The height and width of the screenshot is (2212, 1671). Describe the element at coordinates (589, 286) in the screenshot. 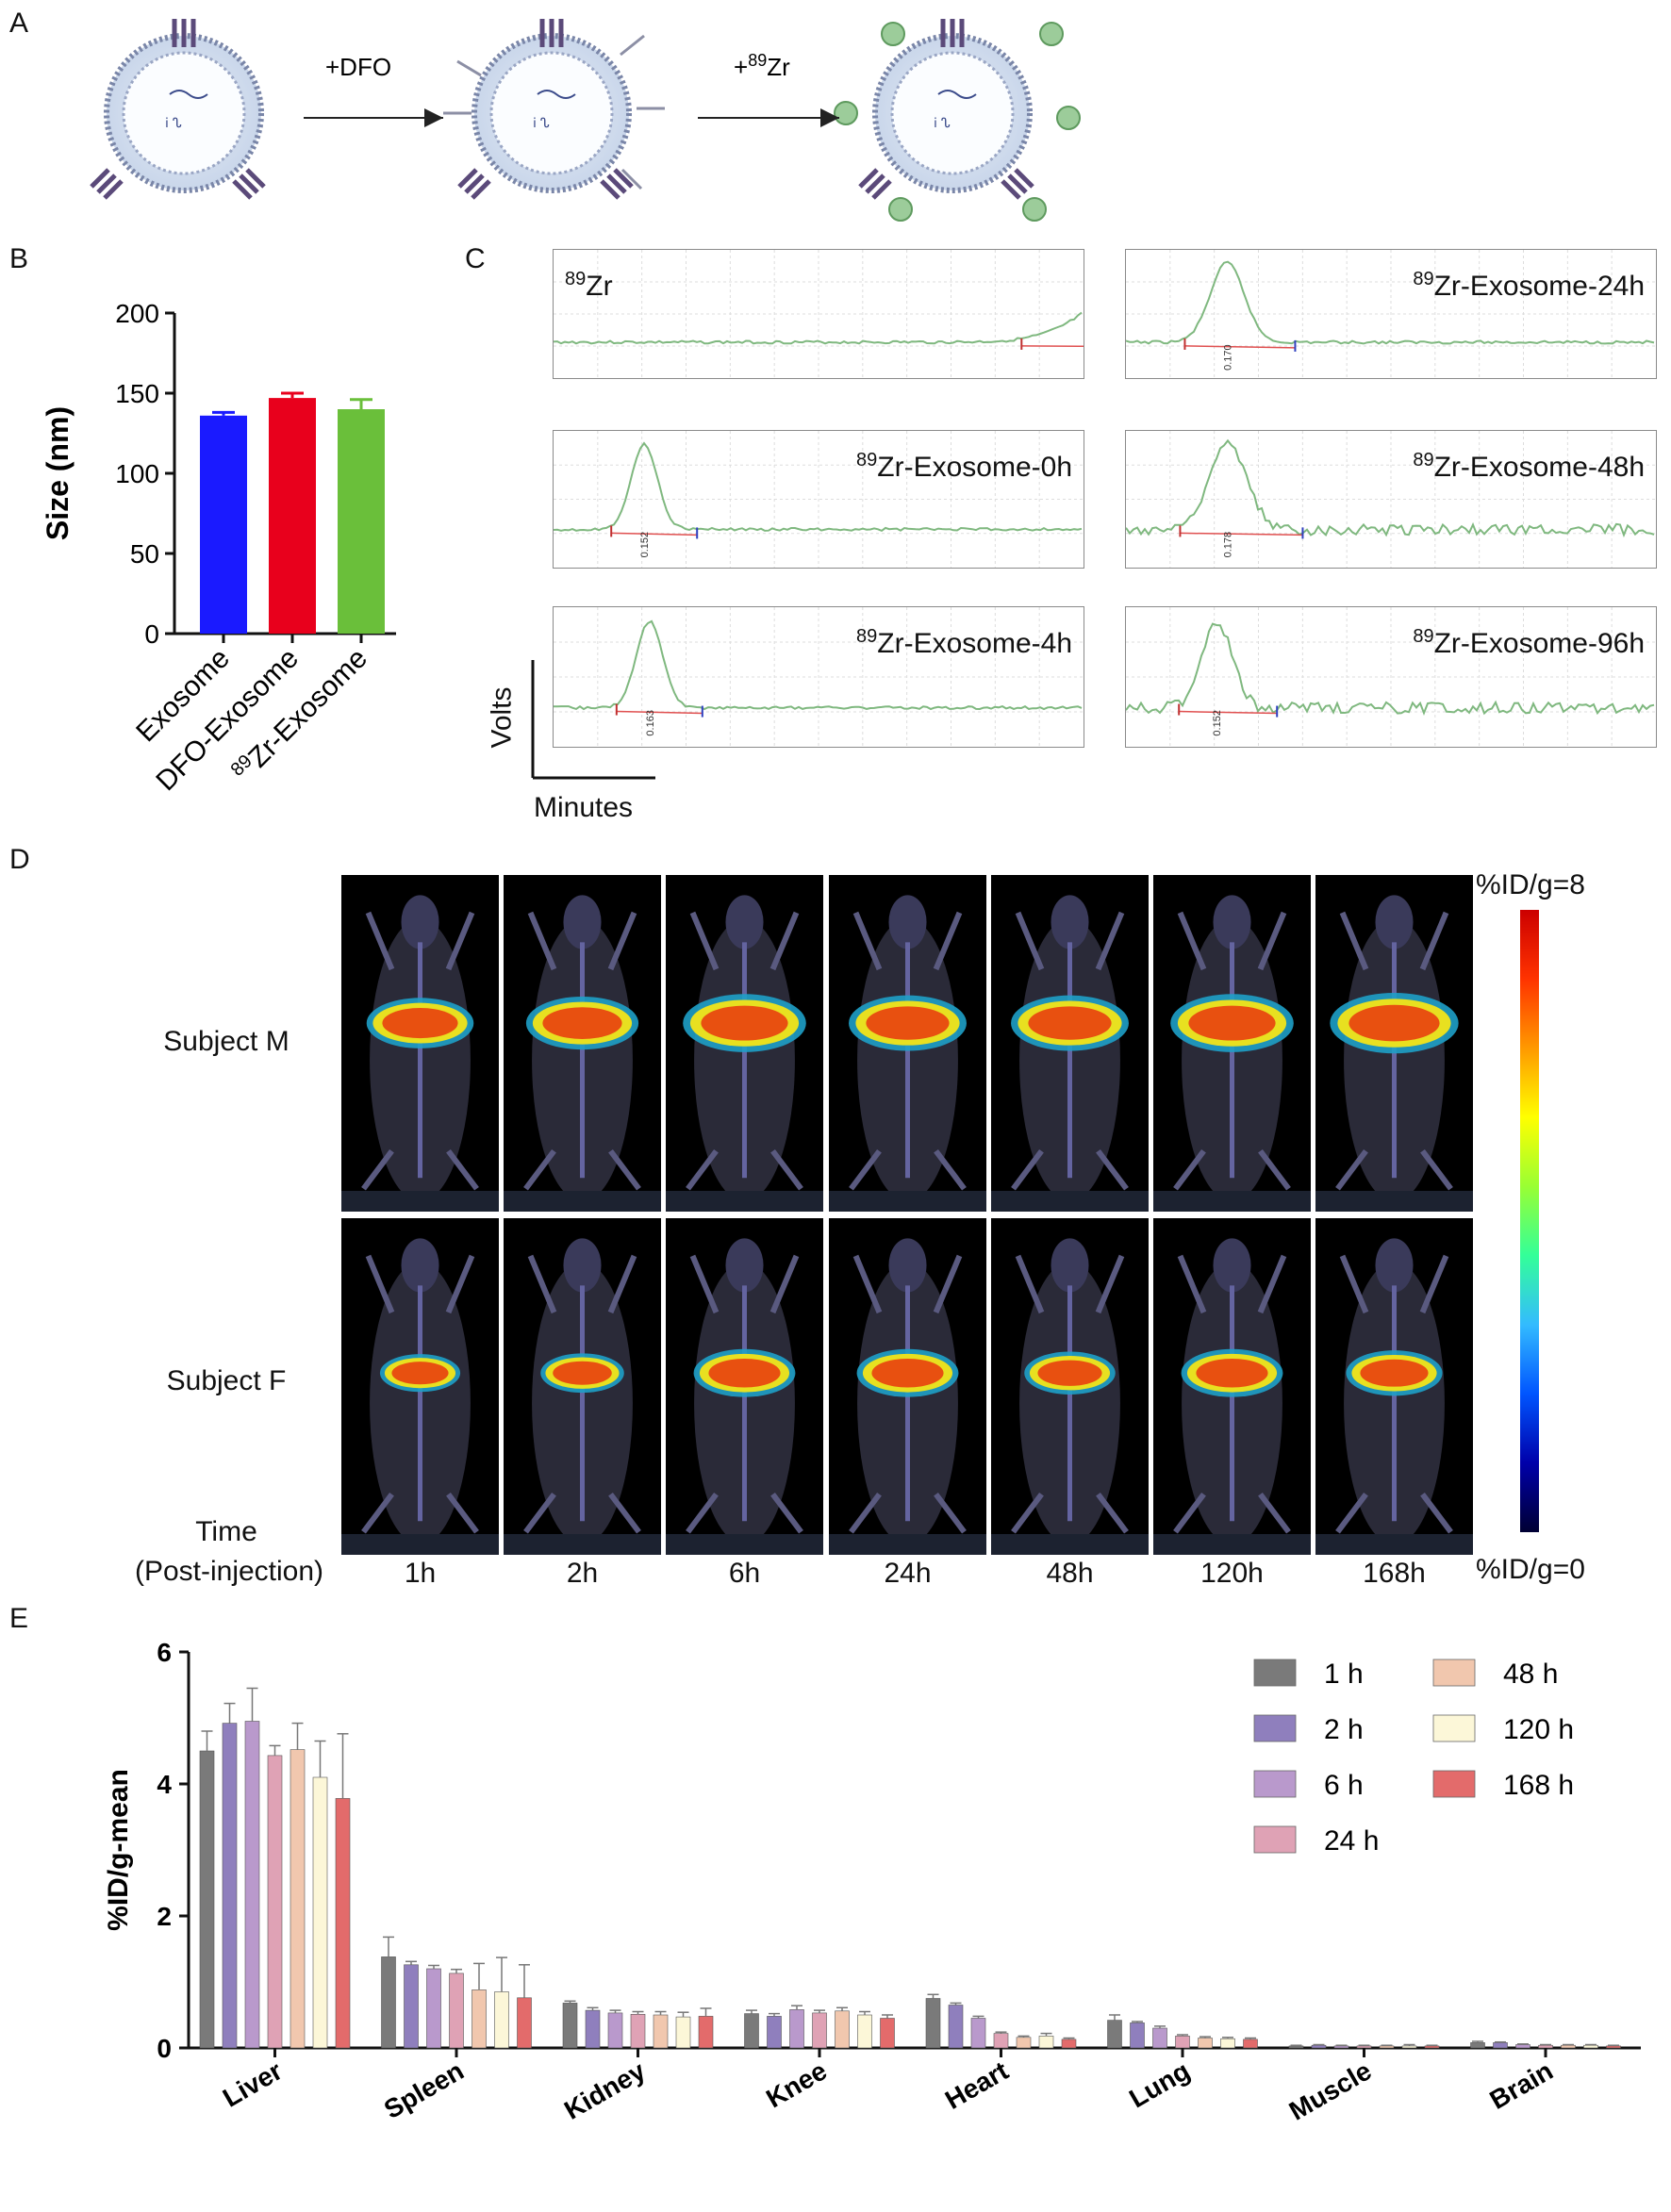

I see `chromatogram-label: 89Zr` at that location.